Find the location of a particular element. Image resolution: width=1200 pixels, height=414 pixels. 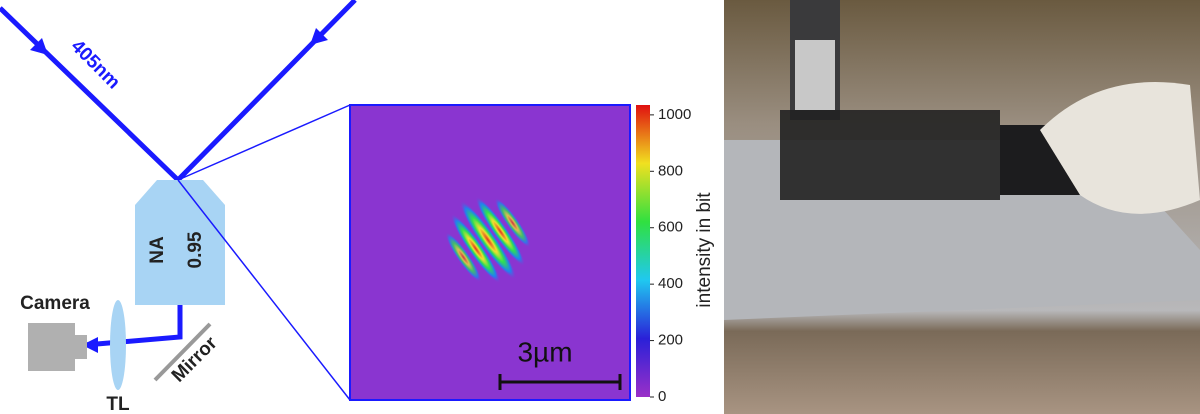

camera is located at coordinates (51, 347).